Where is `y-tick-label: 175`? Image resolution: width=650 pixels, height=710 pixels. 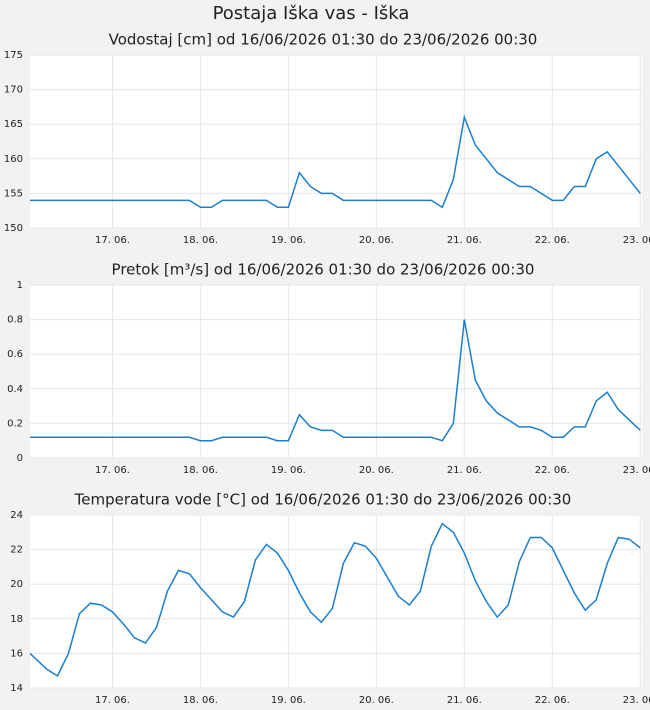
y-tick-label: 175 is located at coordinates (13, 55).